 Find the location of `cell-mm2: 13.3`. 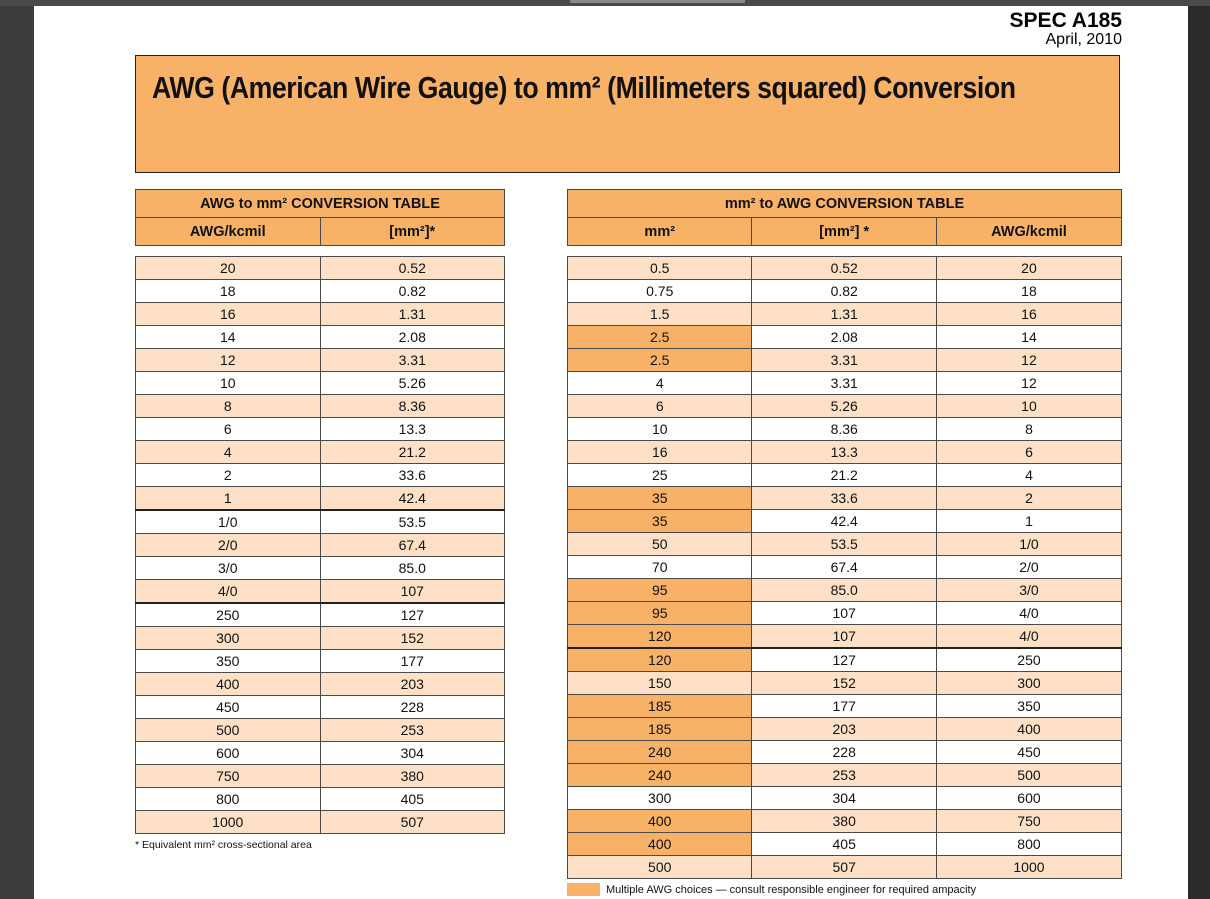

cell-mm2: 13.3 is located at coordinates (412, 429).